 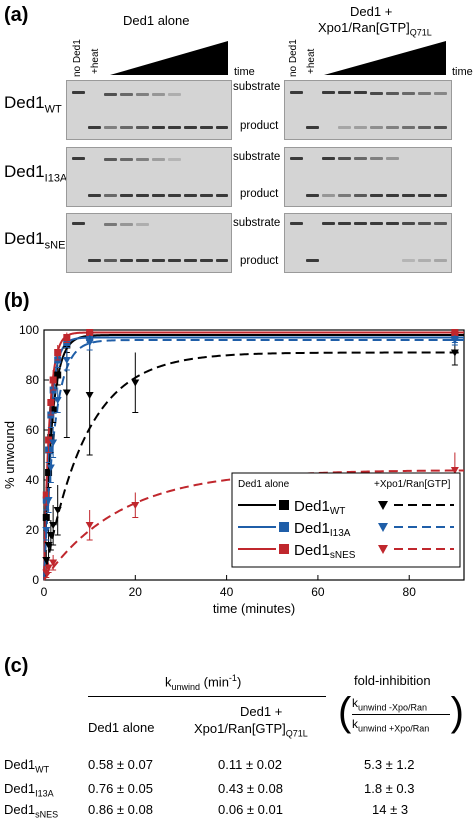 I want to click on legend-label: Ded1WT, so click(x=319, y=507).